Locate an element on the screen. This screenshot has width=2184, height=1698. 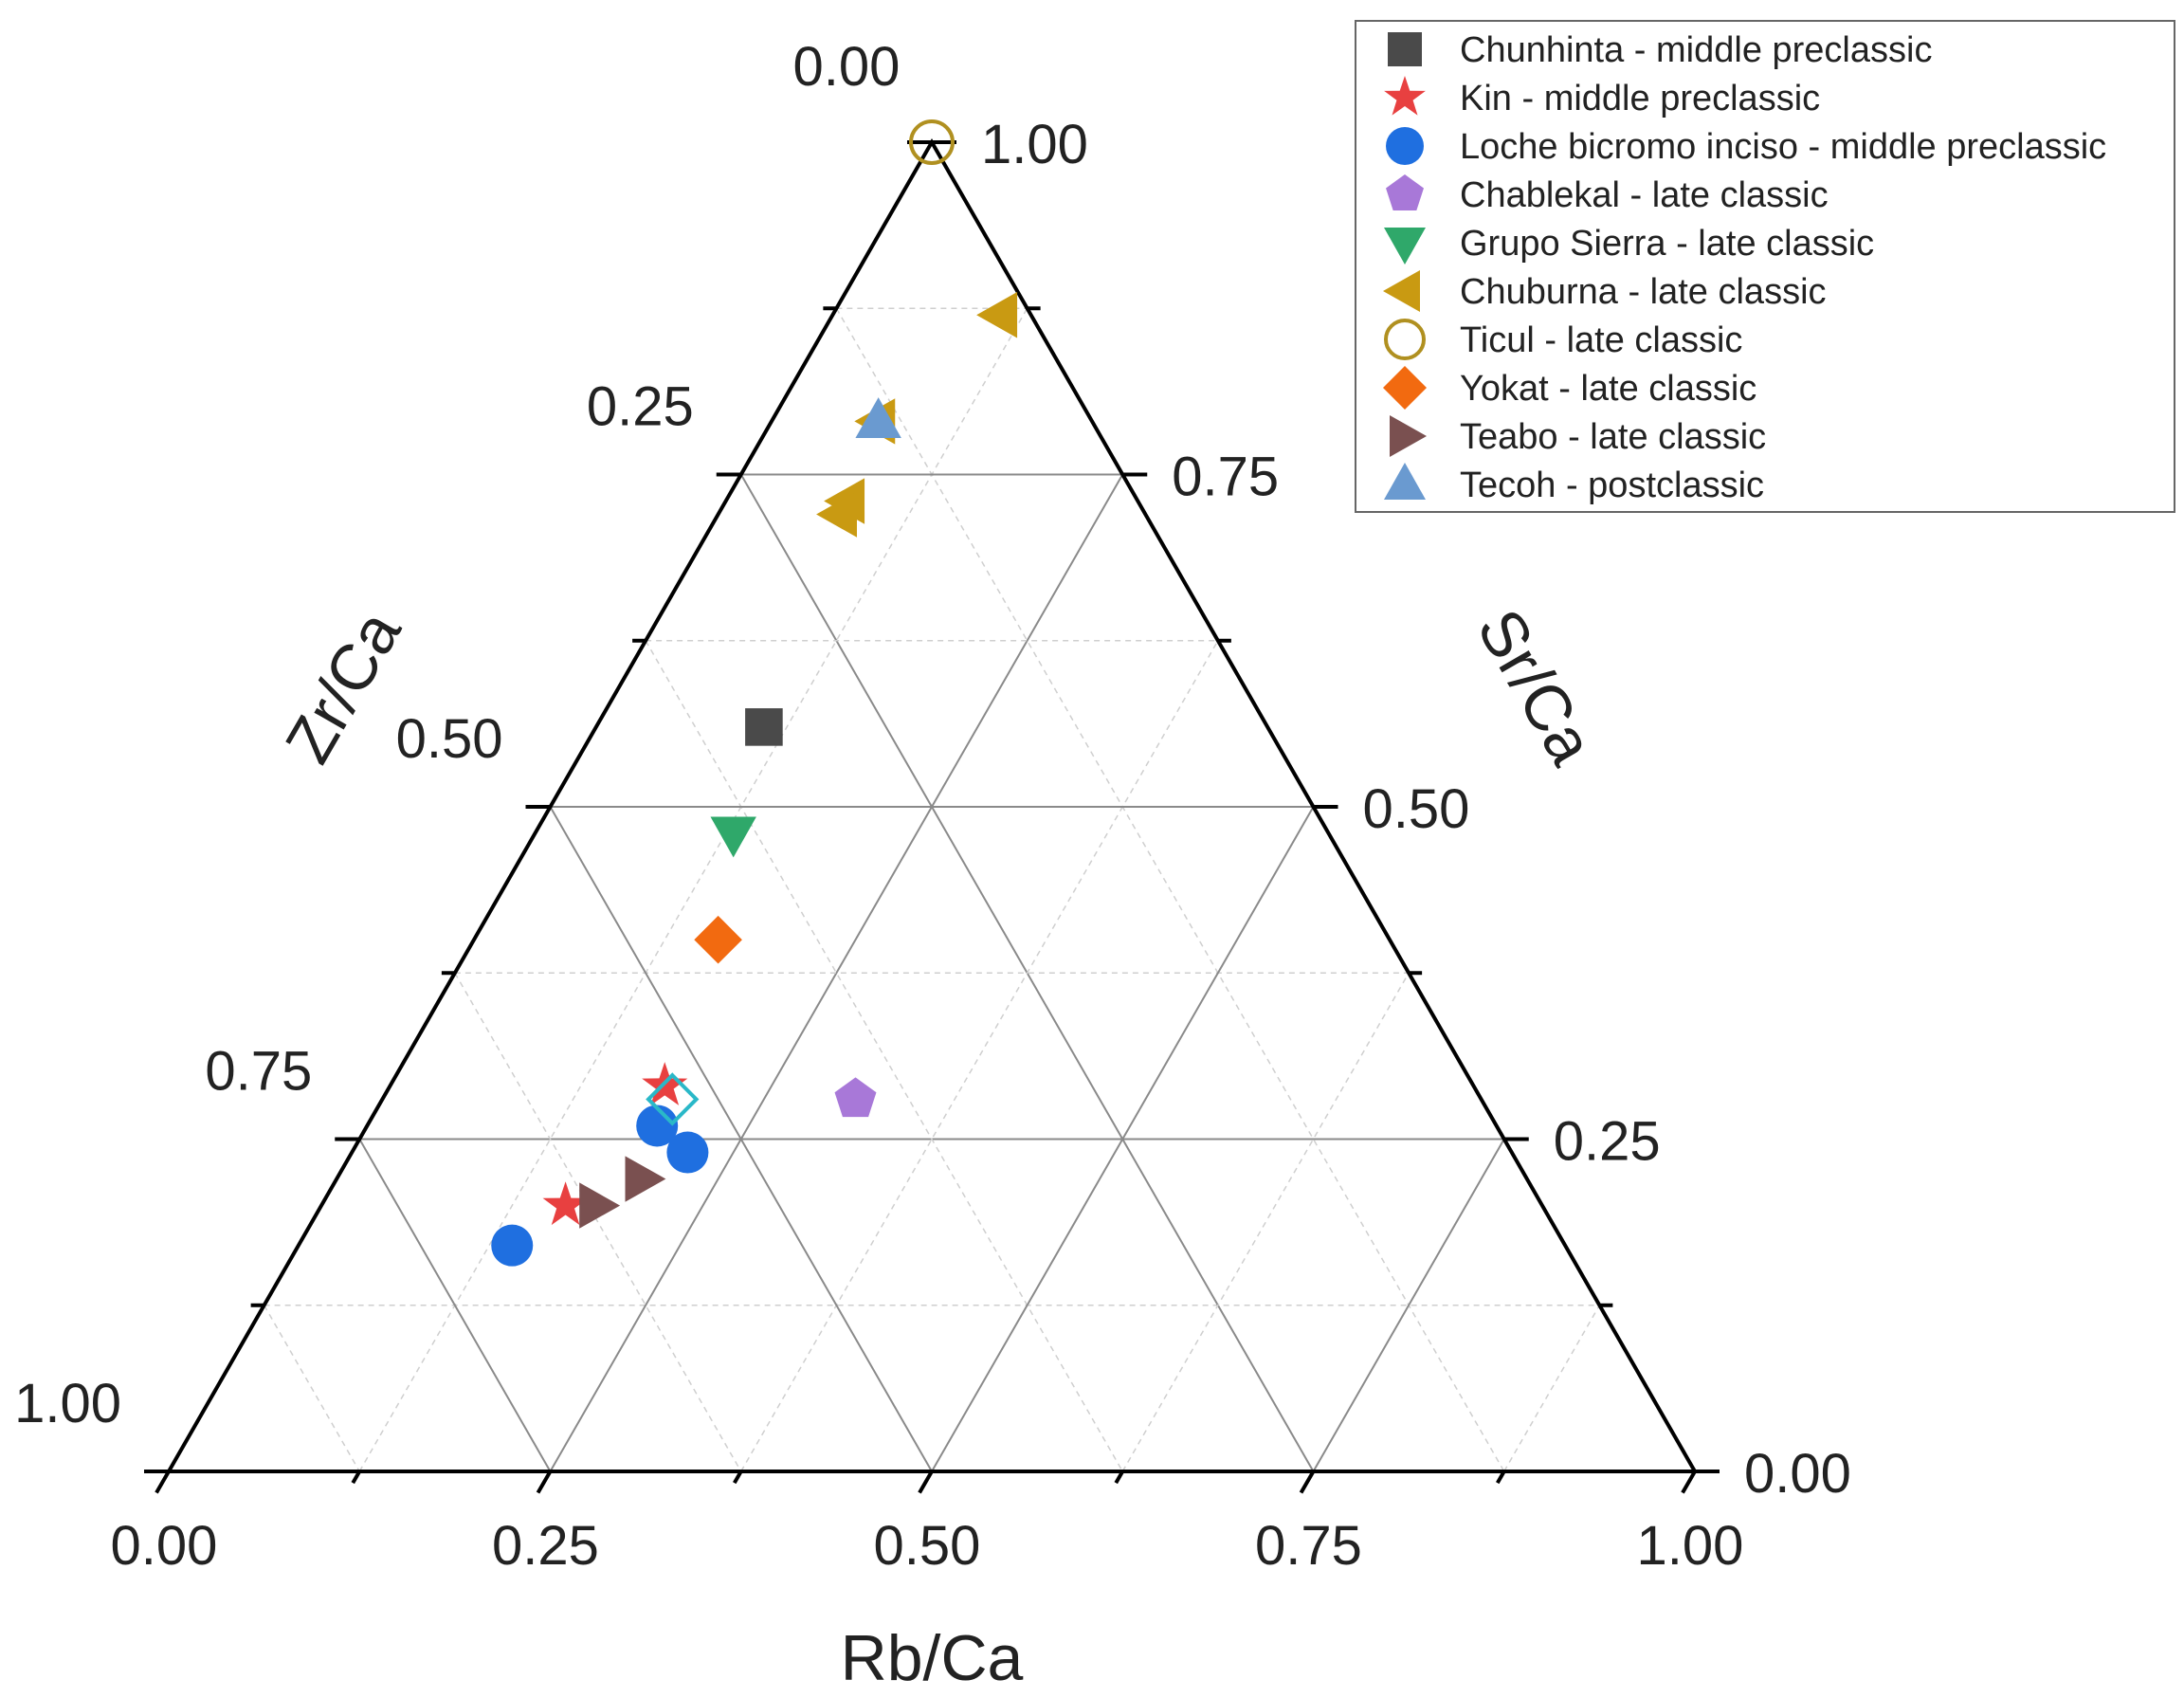
legend-label: Chablekal - late classic is located at coordinates (1644, 195).